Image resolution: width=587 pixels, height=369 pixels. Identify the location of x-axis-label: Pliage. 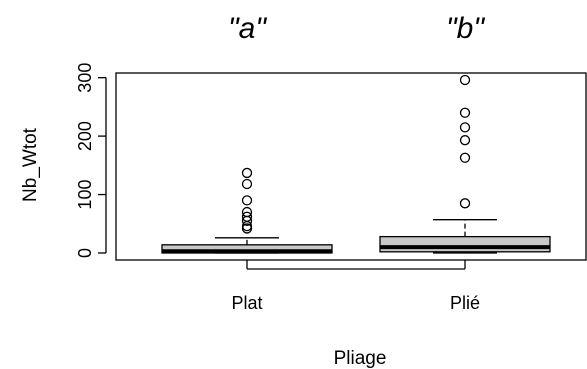
(360, 358).